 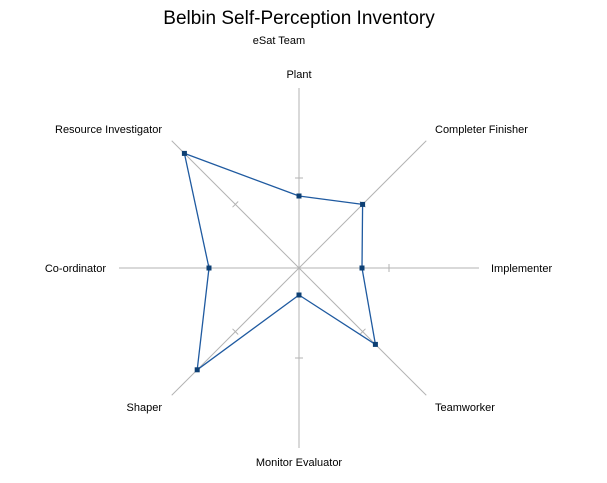 What do you see at coordinates (299, 18) in the screenshot?
I see `chart-title: Belbin Self-Perception Inventory` at bounding box center [299, 18].